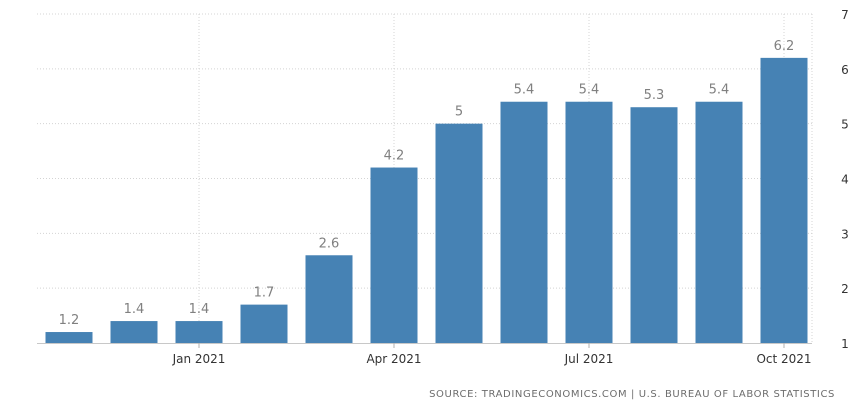 The height and width of the screenshot is (411, 865). I want to click on y-tick-label: 7, so click(845, 15).